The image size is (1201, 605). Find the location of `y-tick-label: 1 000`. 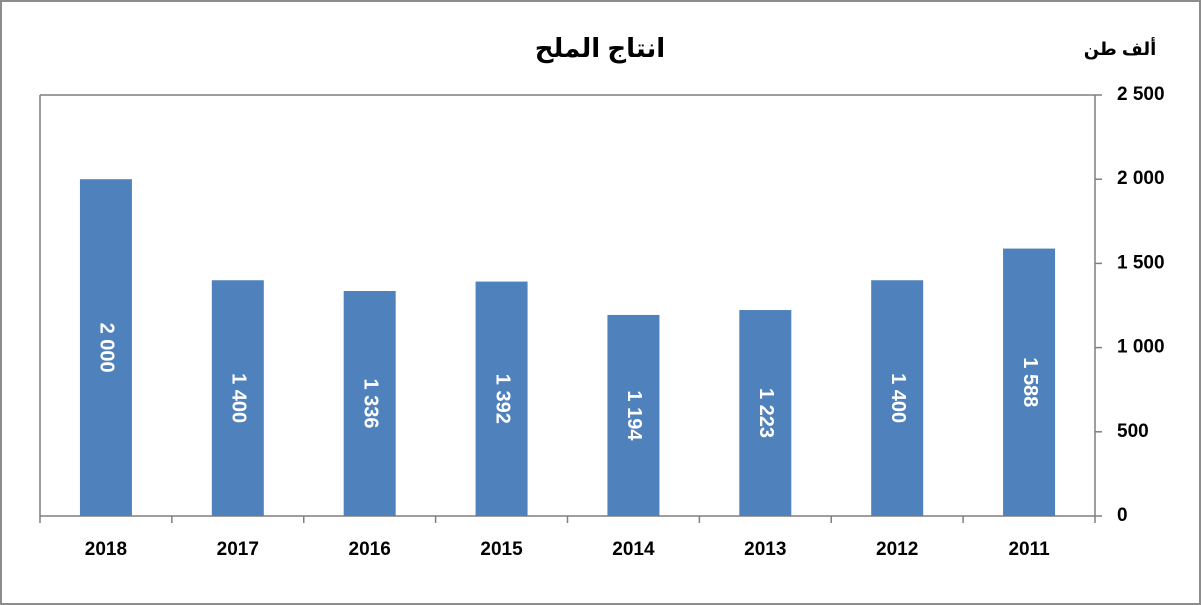

y-tick-label: 1 000 is located at coordinates (1141, 347).